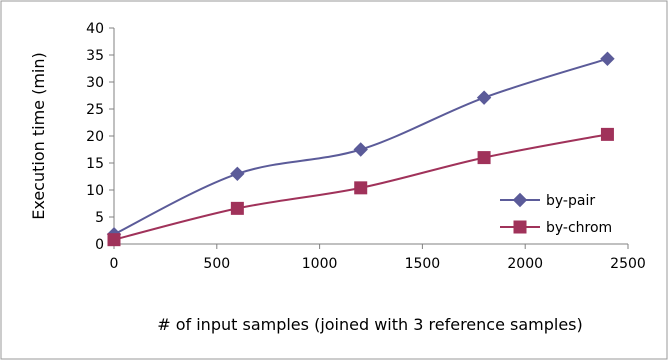 Image resolution: width=668 pixels, height=364 pixels. Describe the element at coordinates (216, 264) in the screenshot. I see `x-tick-label: 500` at that location.